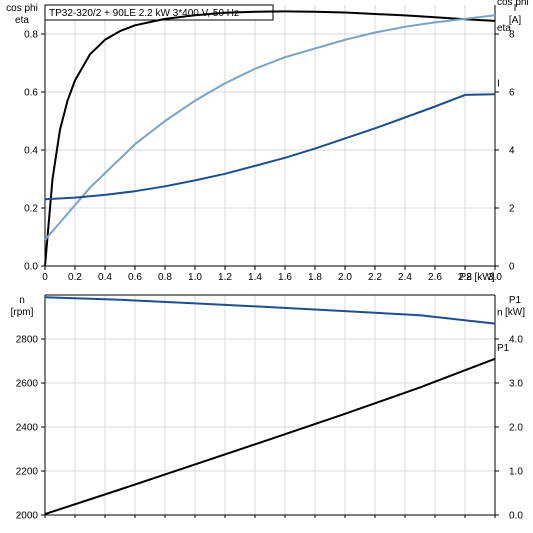  What do you see at coordinates (22, 20) in the screenshot?
I see `left-axis-label: eta` at bounding box center [22, 20].